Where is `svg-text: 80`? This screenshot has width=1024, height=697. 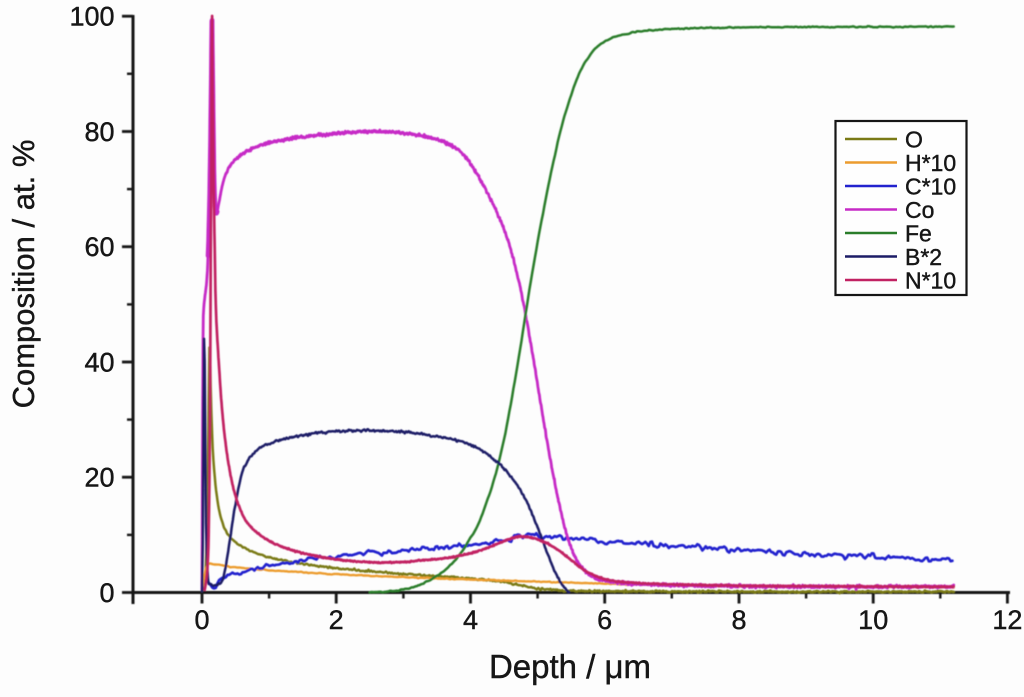 svg-text: 80 is located at coordinates (99, 132).